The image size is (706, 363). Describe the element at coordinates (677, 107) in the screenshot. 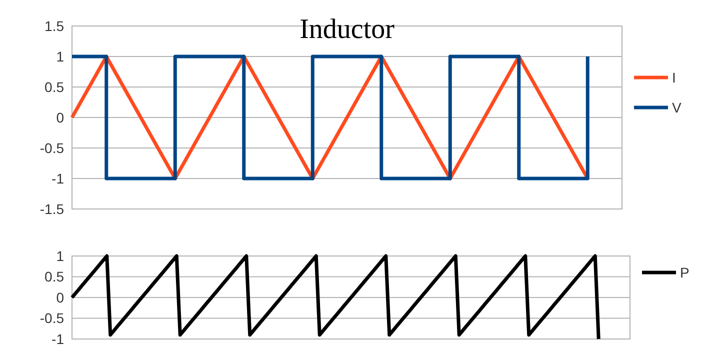

I see `legend-label: V` at that location.